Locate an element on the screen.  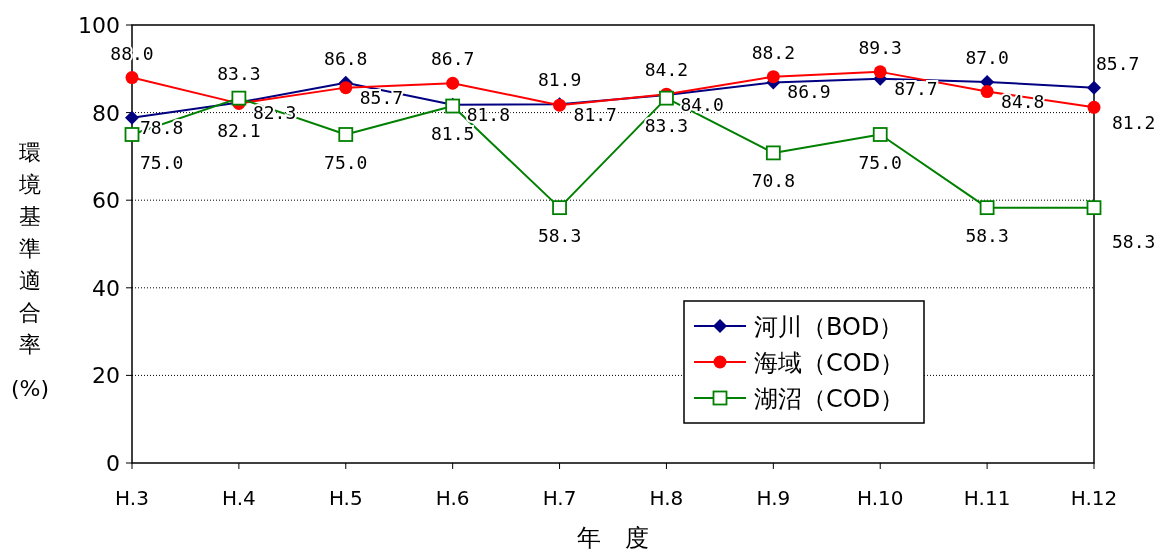
data-label: 84.0 is located at coordinates (702, 105).